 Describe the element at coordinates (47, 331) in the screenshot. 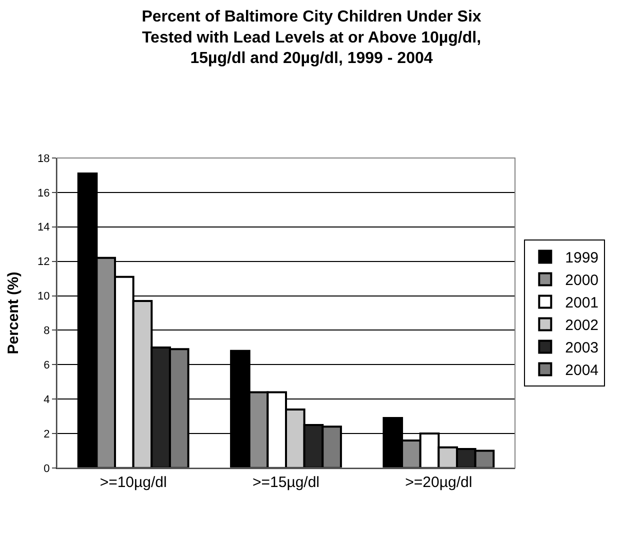

I see `y-tick-label: 8` at that location.